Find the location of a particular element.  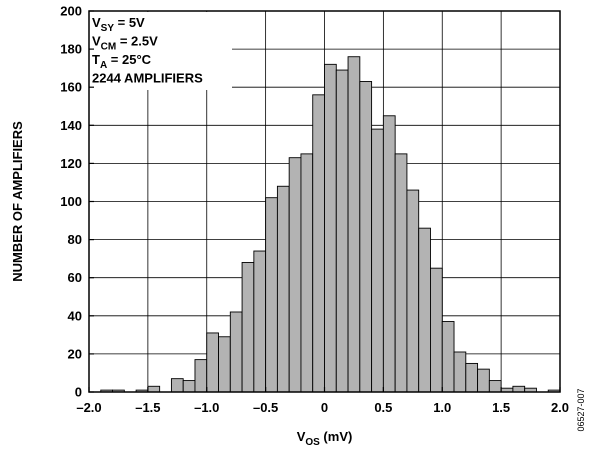

y-axis-title: NUMBER OF AMPLIFIERS is located at coordinates (17, 201).